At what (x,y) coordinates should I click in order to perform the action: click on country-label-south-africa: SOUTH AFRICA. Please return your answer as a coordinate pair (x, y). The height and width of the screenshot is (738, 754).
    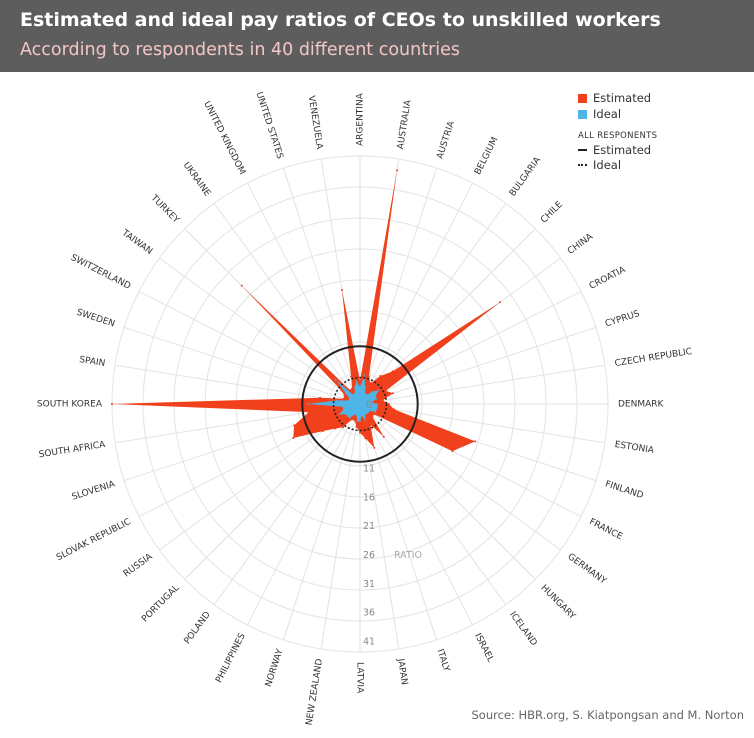
    Looking at the image, I should click on (72, 450).